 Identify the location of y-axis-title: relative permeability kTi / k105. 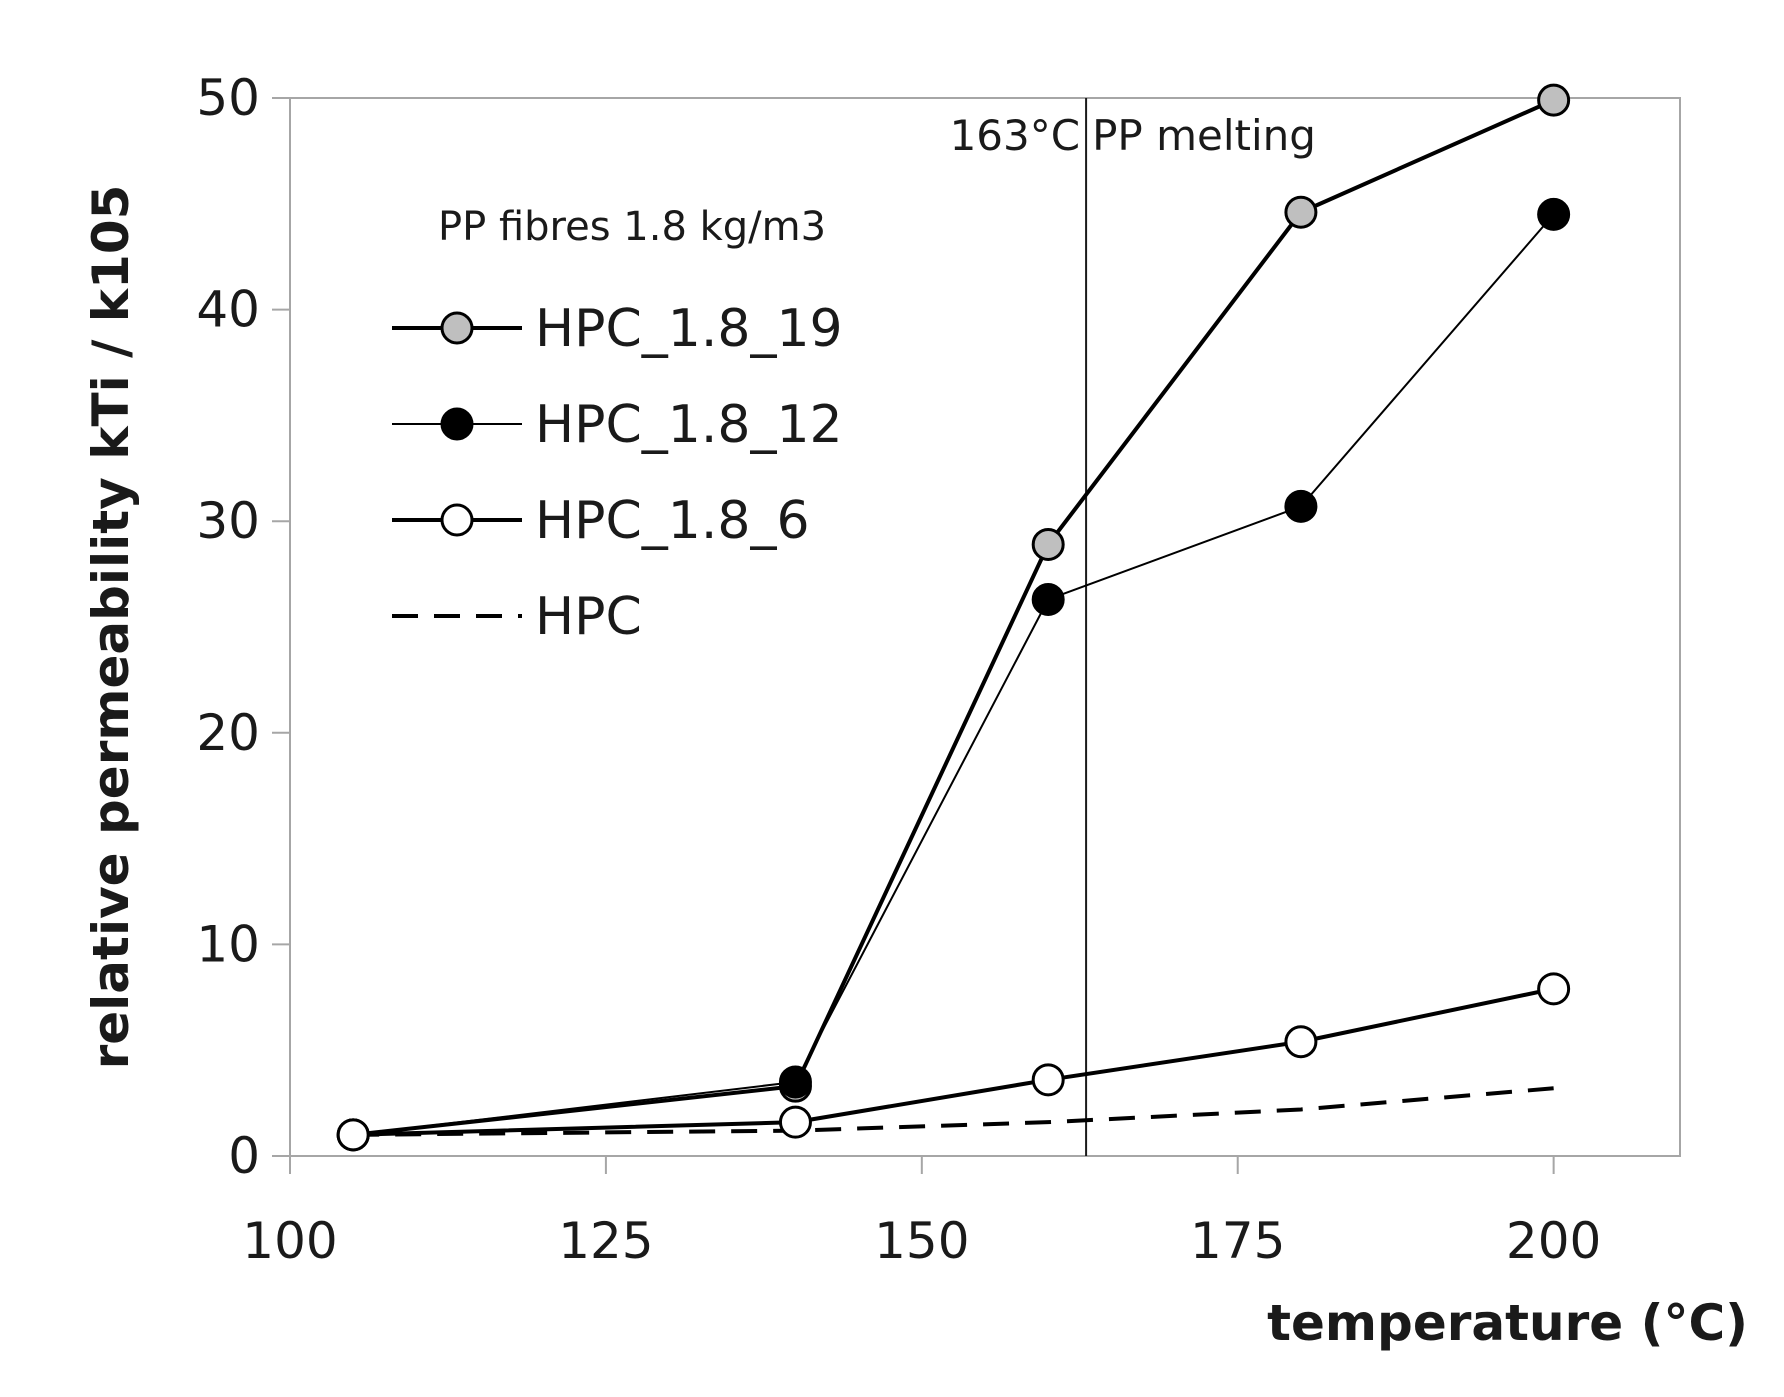
(111, 627).